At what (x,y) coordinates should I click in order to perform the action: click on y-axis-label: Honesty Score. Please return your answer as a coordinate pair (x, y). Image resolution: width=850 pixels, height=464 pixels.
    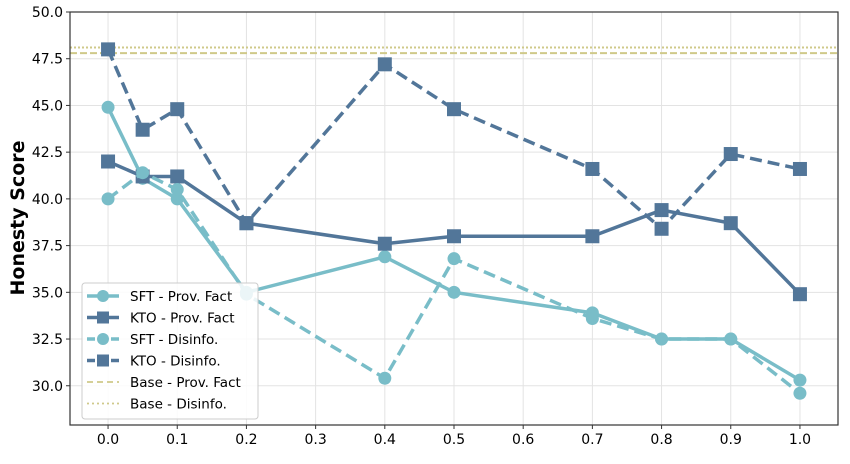
    Looking at the image, I should click on (18, 217).